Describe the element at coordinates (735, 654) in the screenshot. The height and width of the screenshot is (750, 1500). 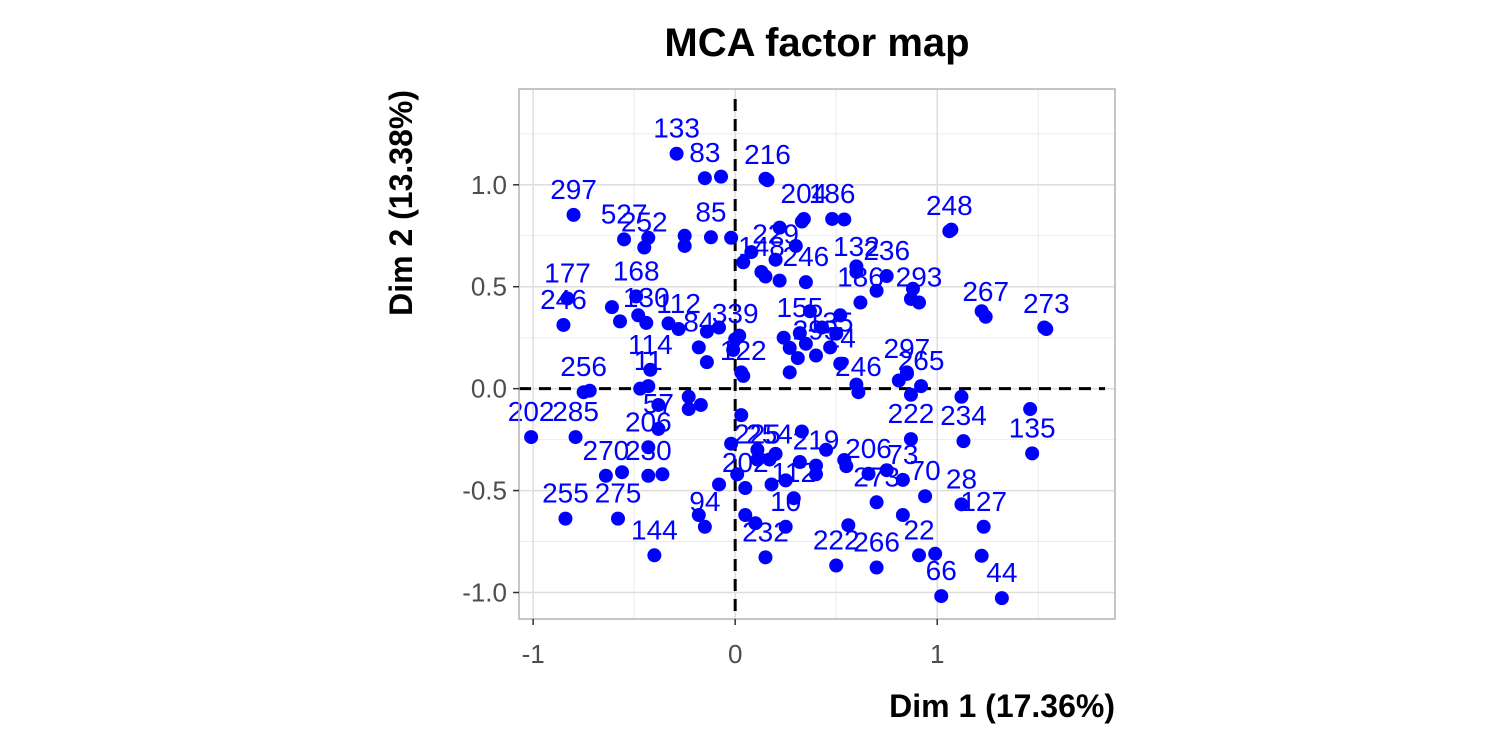
I see `x-tick-label: 0` at that location.